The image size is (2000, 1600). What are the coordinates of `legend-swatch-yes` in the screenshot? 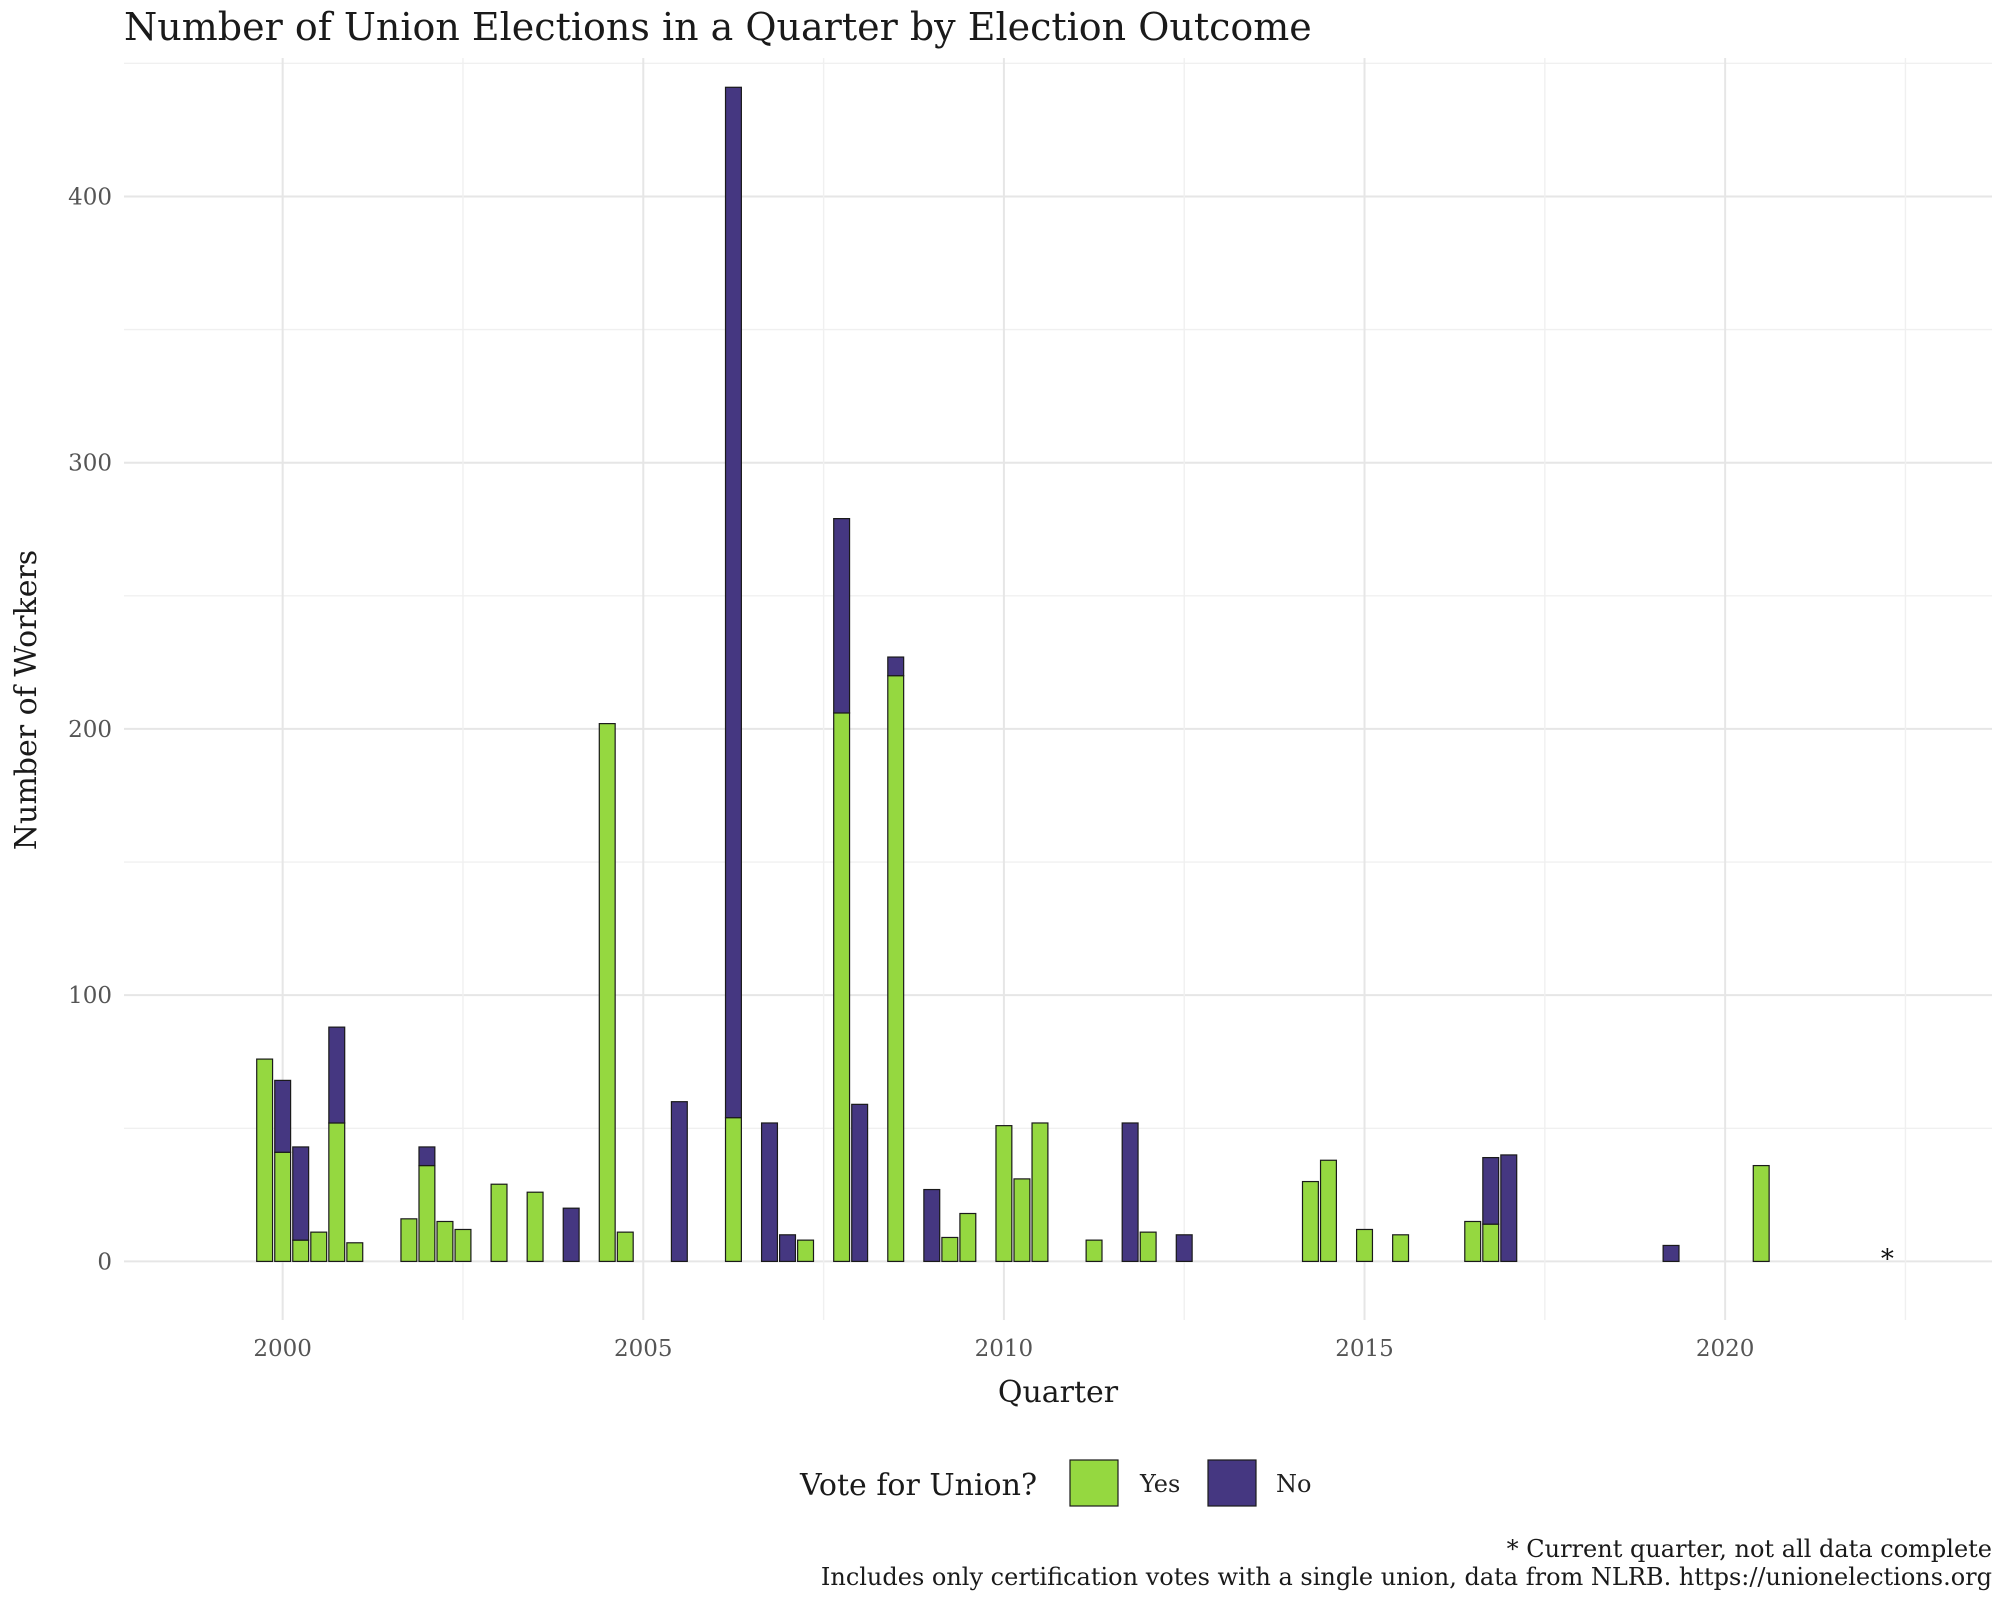 It's located at (1094, 1483).